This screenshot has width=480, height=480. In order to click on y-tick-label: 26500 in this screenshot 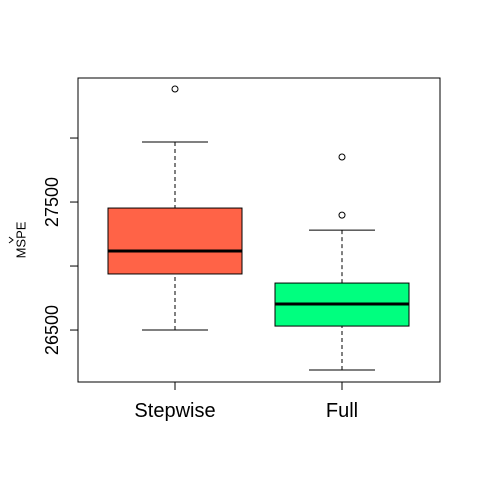, I will do `click(52, 330)`.